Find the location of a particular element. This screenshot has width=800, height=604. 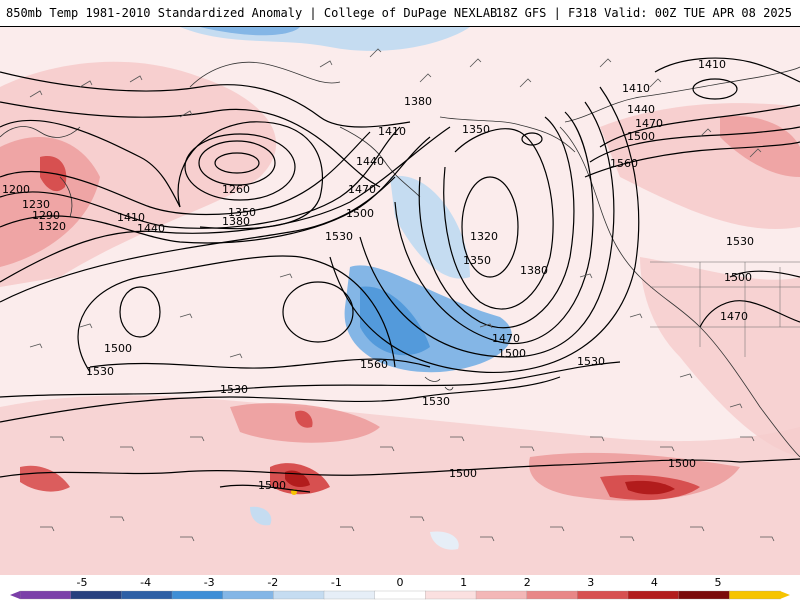

colorbar-tick-label: -1 is located at coordinates (336, 582).